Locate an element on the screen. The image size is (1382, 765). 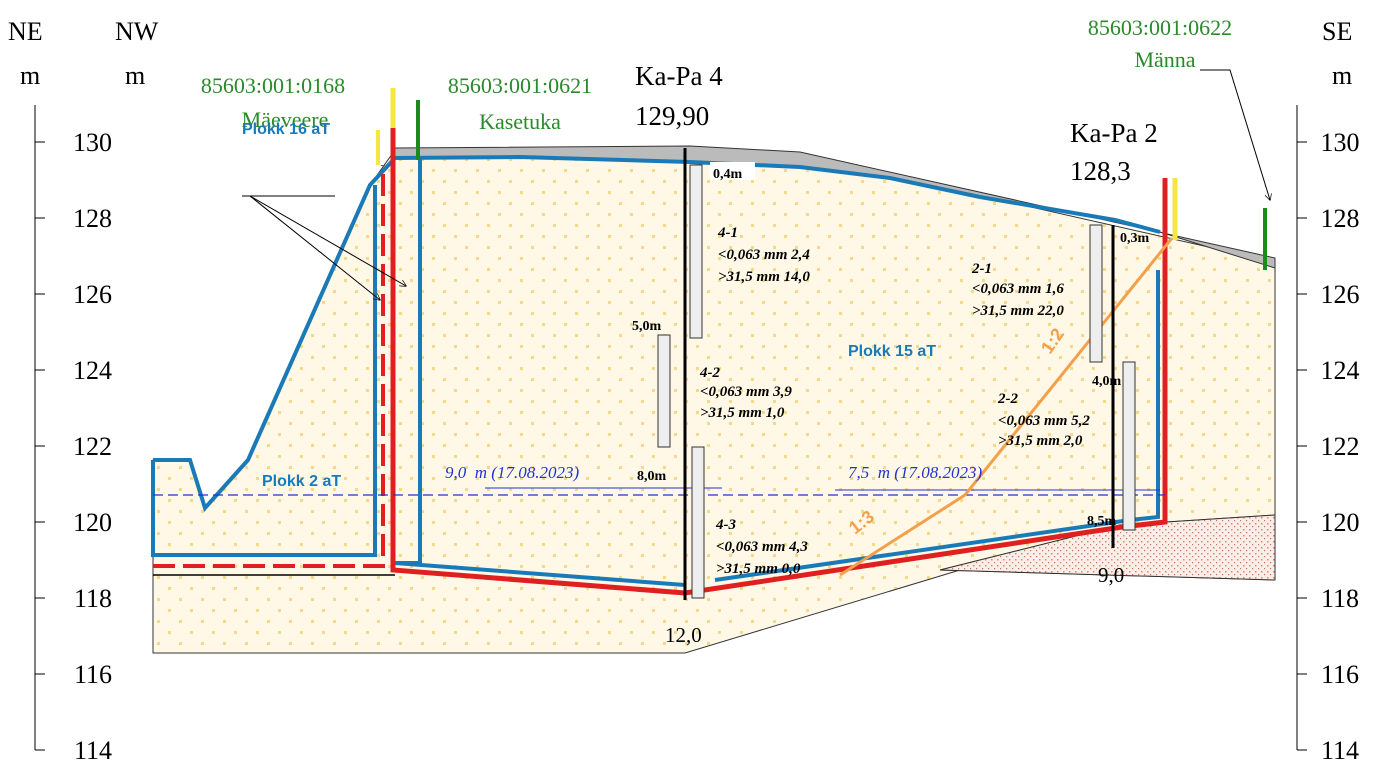
parcel-id: 85603:001:0168 is located at coordinates (273, 85).